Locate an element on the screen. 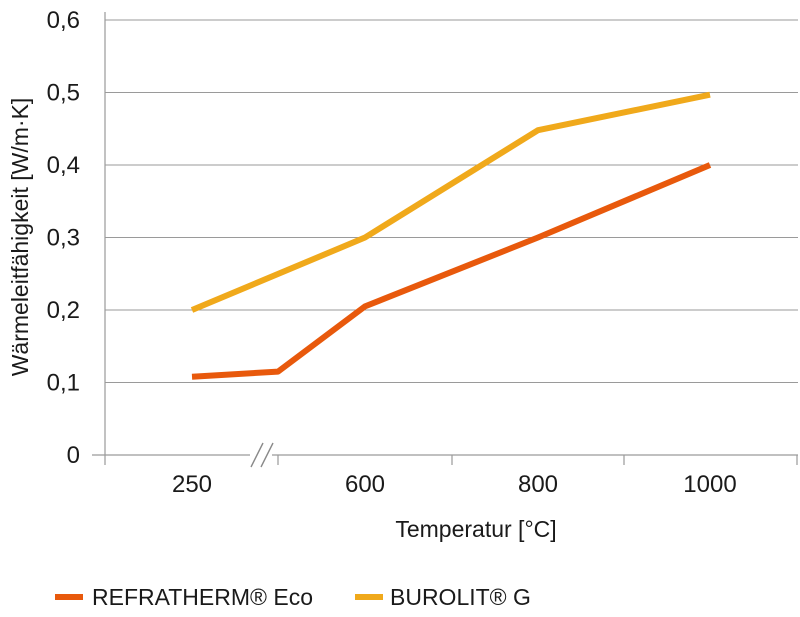 The width and height of the screenshot is (800, 617). legend-label: REFRATHERM® Eco is located at coordinates (202, 597).